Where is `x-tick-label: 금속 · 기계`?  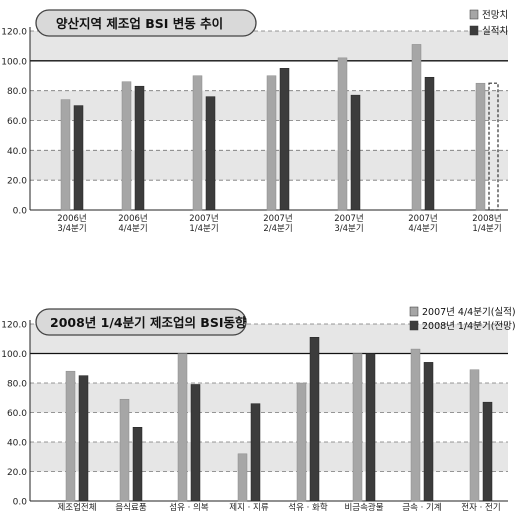 x-tick-label: 금속 · 기계 is located at coordinates (421, 507).